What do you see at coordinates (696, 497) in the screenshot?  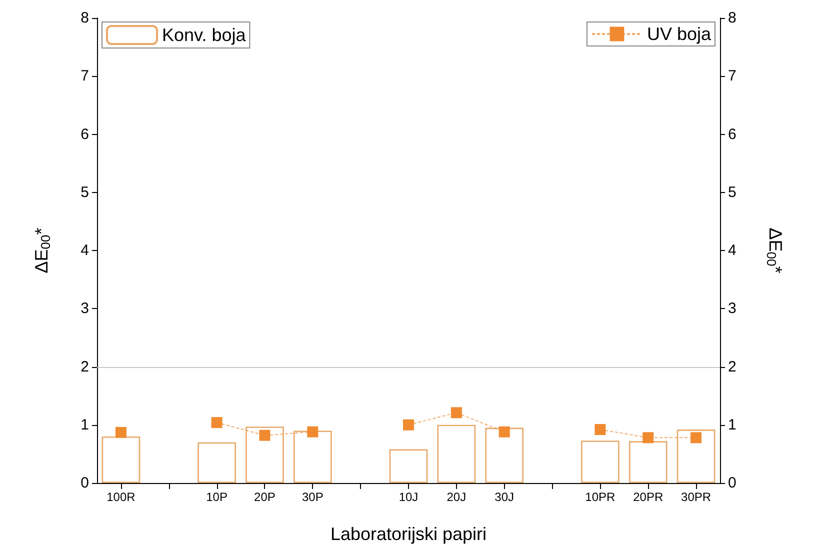 I see `x-tick-label: 30PR` at bounding box center [696, 497].